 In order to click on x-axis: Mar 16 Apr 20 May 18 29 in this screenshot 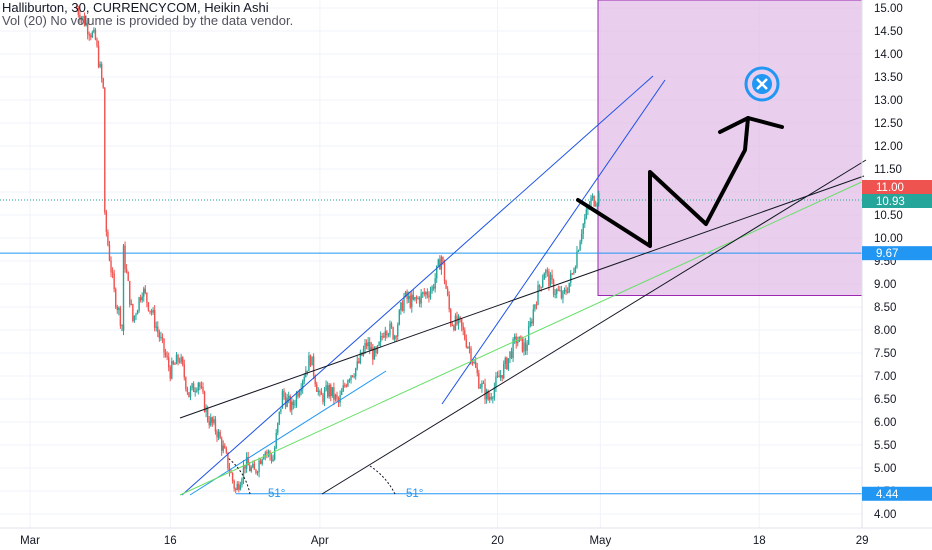, I will do `click(466, 537)`.